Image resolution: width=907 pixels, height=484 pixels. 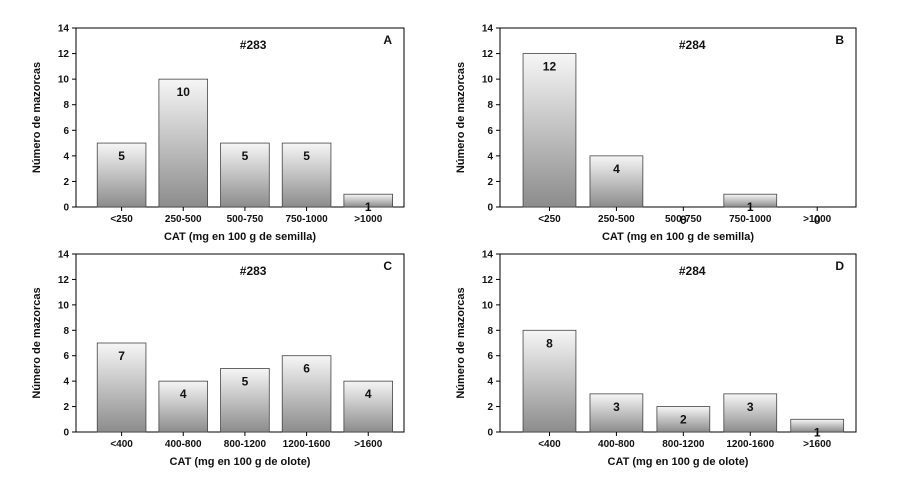 I want to click on bar-value-label: 2, so click(x=683, y=420).